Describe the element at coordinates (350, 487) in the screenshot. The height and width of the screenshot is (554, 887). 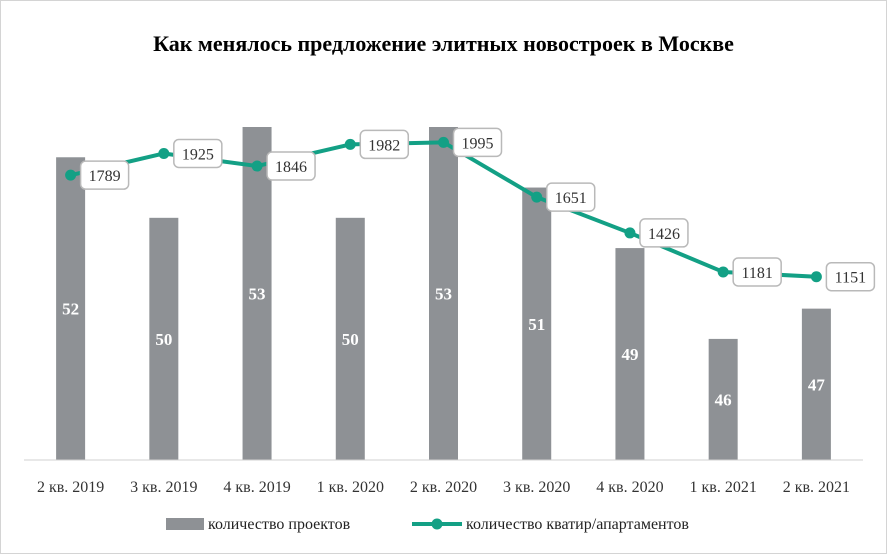
I see `x-tick-4: 1 кв. 2020` at that location.